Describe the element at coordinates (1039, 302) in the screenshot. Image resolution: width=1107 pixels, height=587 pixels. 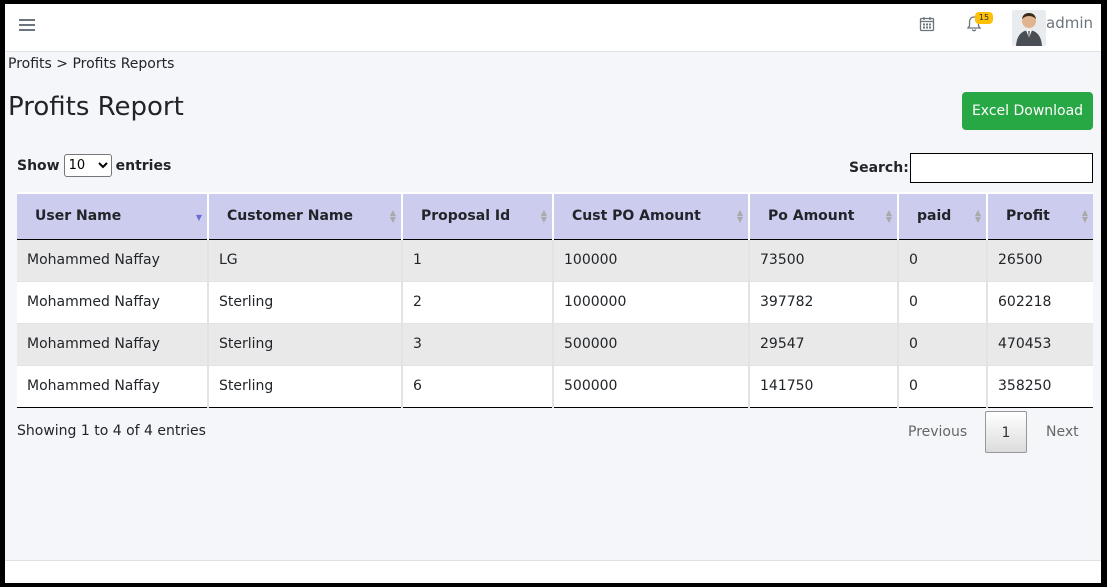
I see `cell-profit: 602218` at that location.